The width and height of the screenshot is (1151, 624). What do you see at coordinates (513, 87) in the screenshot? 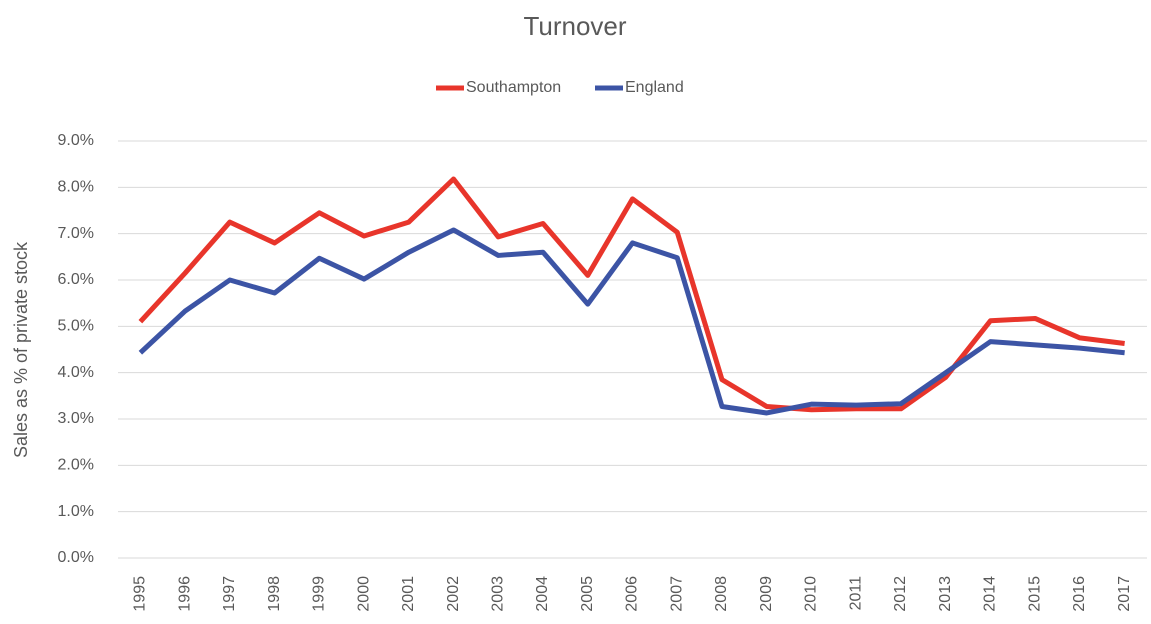
I see `legend-label: Southampton` at bounding box center [513, 87].